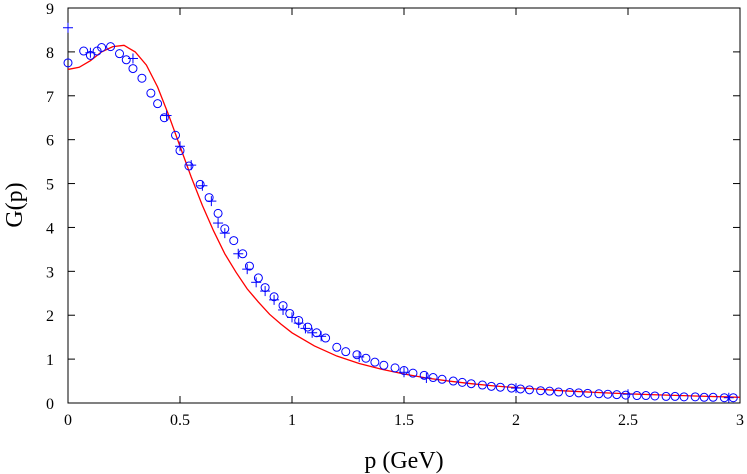  Describe the element at coordinates (50, 404) in the screenshot. I see `y-tick-label: 0` at that location.